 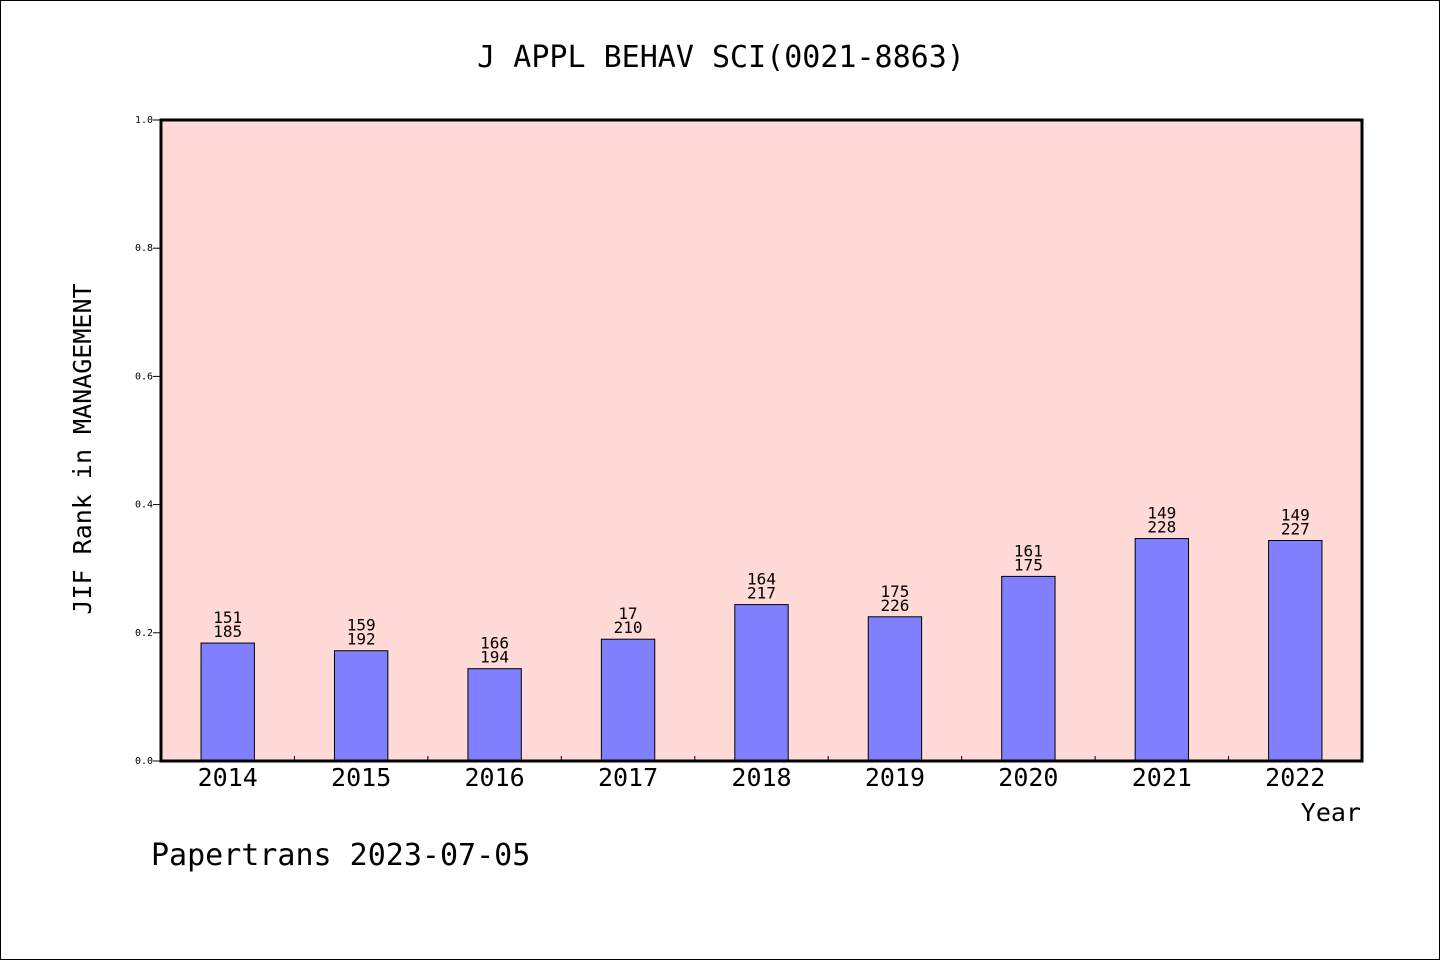 What do you see at coordinates (628, 627) in the screenshot?
I see `bar-label-bottom: 210` at bounding box center [628, 627].